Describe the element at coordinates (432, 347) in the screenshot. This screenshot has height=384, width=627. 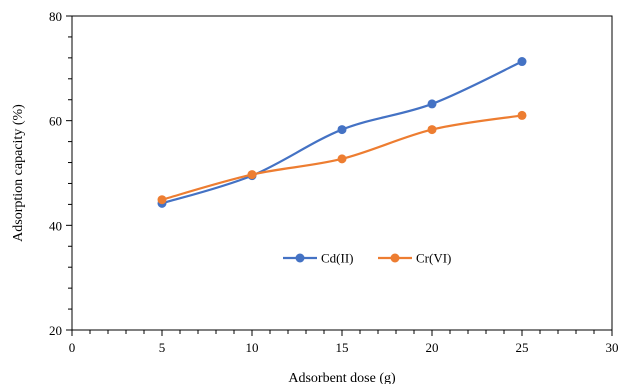
I see `x-tick-label: 20` at that location.